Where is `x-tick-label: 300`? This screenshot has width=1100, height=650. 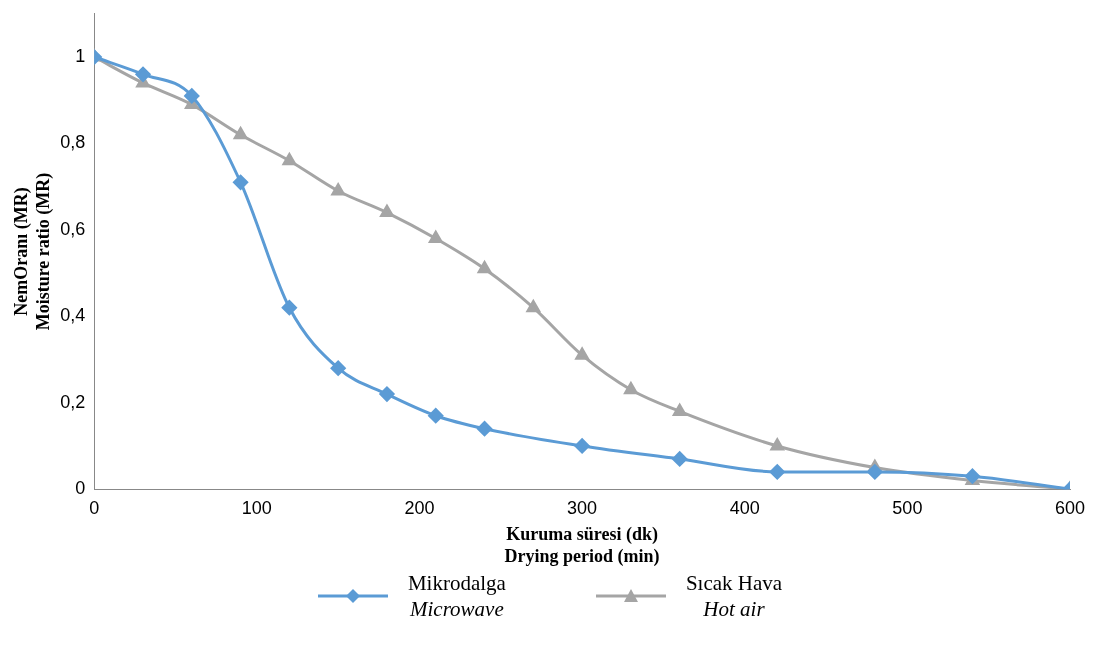
x-tick-label: 300 is located at coordinates (582, 507).